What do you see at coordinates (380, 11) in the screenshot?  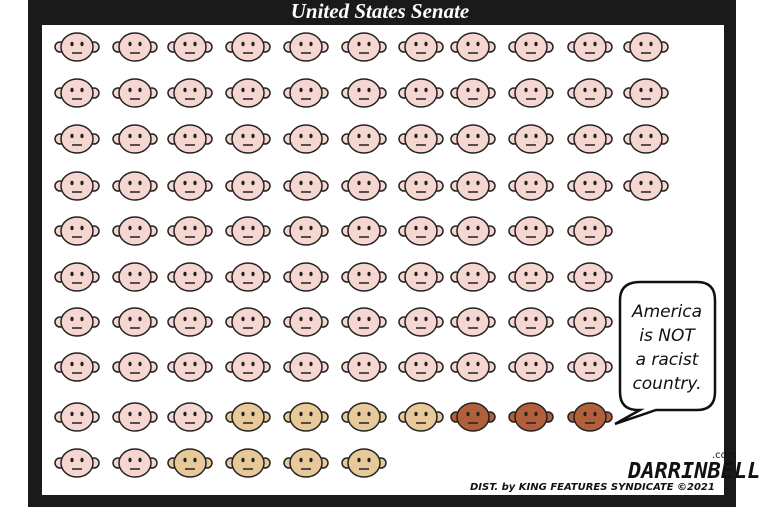 I see `title: United States Senate` at bounding box center [380, 11].